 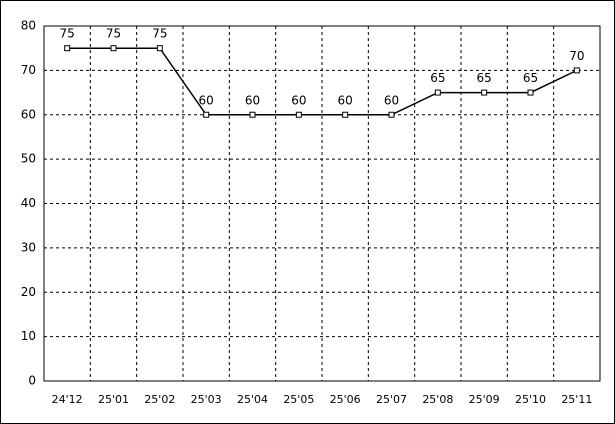 I want to click on y-tick-label: 60, so click(x=28, y=114).